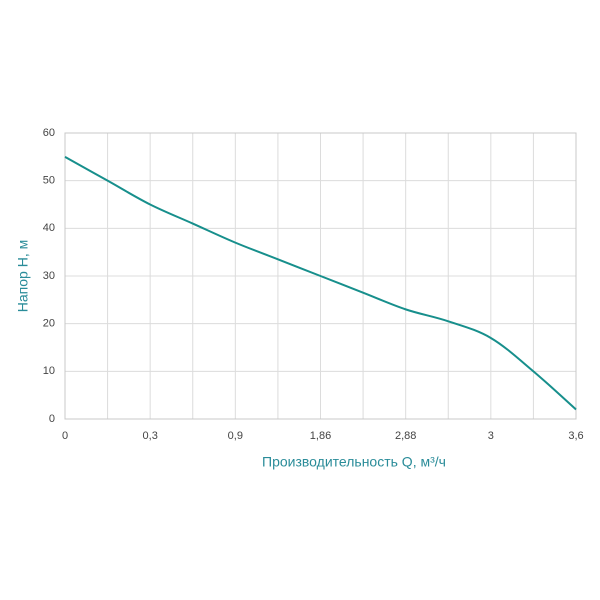 The image size is (600, 600). Describe the element at coordinates (354, 462) in the screenshot. I see `x-axis-title: Производительность Q, м³/ч` at that location.